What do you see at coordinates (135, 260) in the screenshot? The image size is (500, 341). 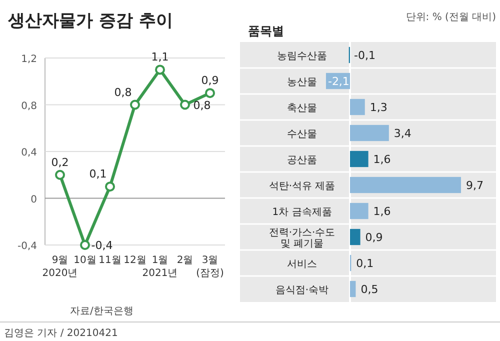 I see `x-tick-label: 12월` at bounding box center [135, 260].